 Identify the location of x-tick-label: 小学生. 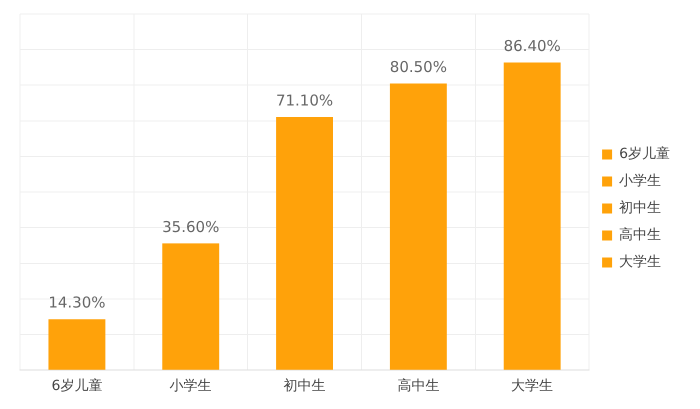
(191, 386).